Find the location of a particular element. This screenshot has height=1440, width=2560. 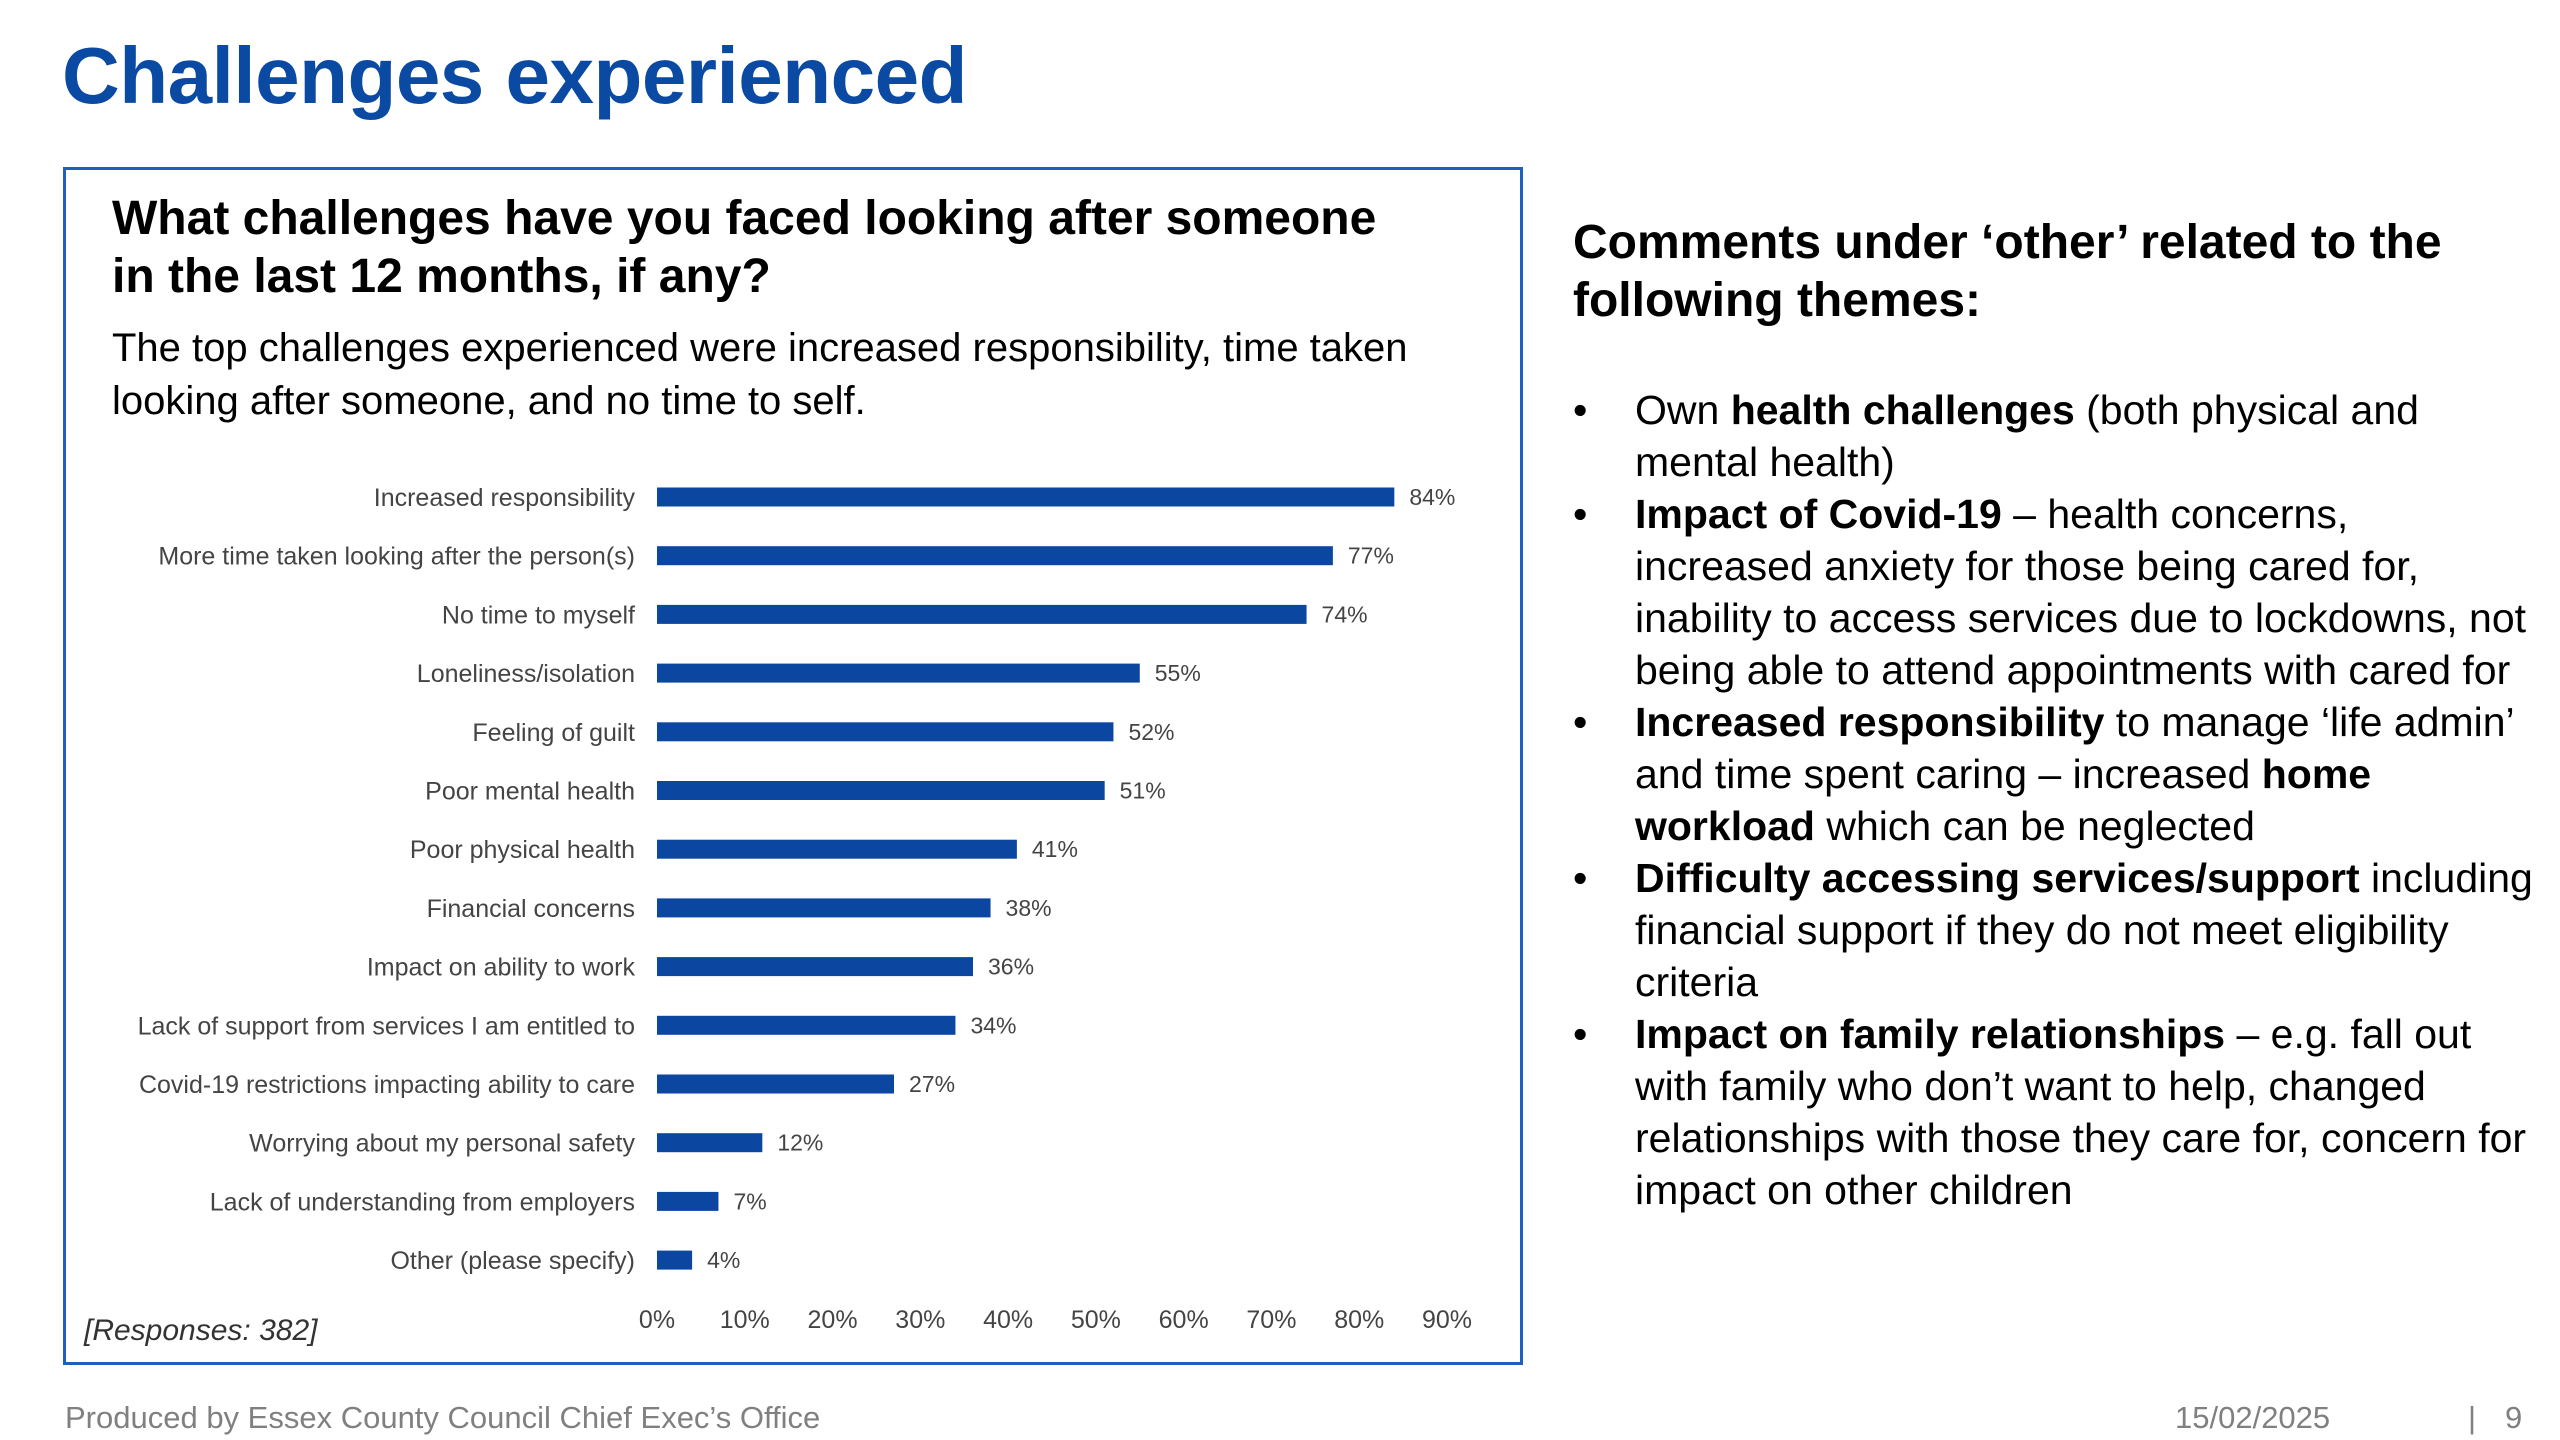

data-label: 38% is located at coordinates (1029, 908).